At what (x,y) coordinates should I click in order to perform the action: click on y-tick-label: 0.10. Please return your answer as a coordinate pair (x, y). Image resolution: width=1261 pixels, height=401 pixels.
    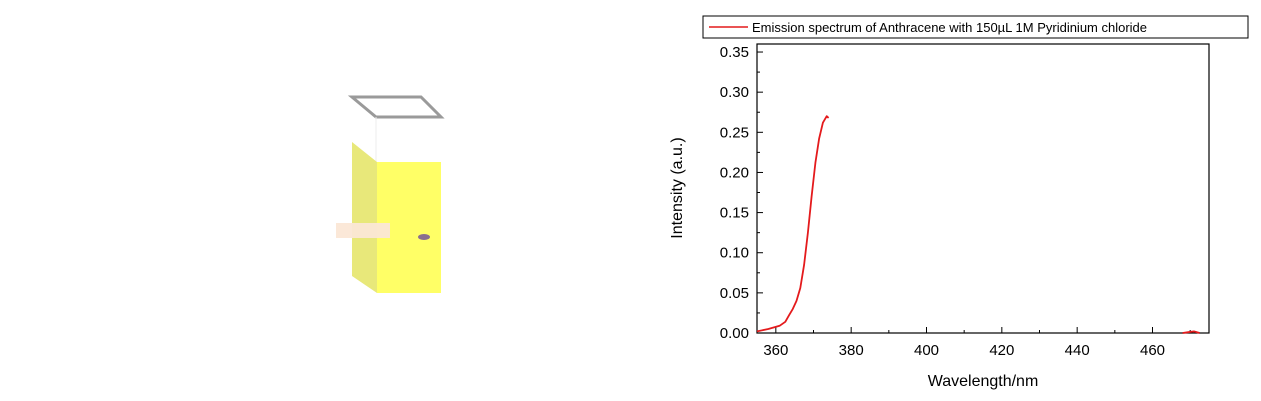
    Looking at the image, I should click on (734, 253).